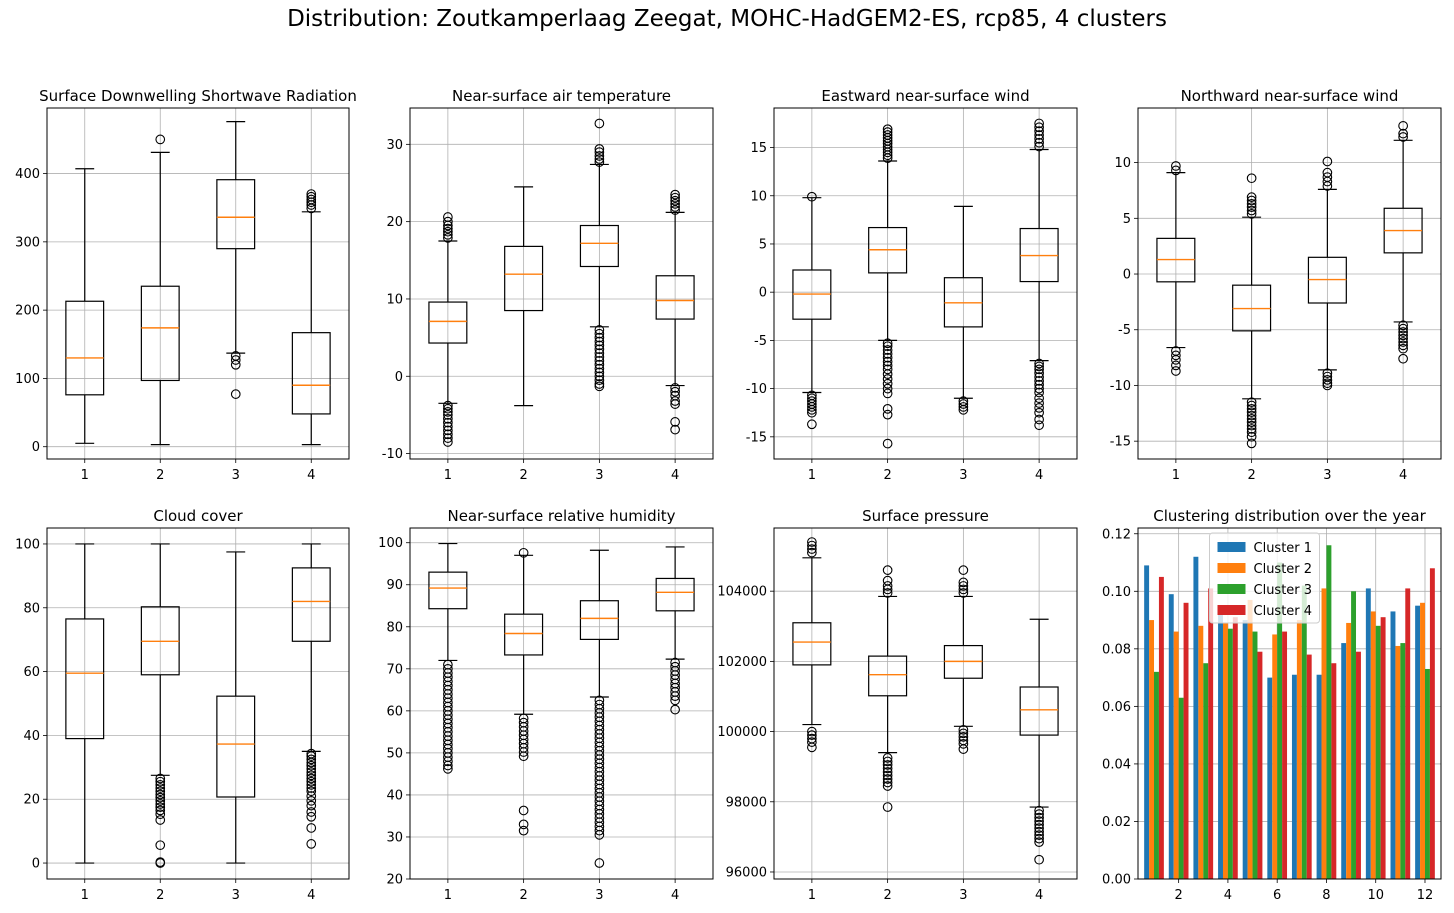 Image resolution: width=1454 pixels, height=913 pixels. What do you see at coordinates (1283, 611) in the screenshot?
I see `legend-label: Cluster 4` at bounding box center [1283, 611].